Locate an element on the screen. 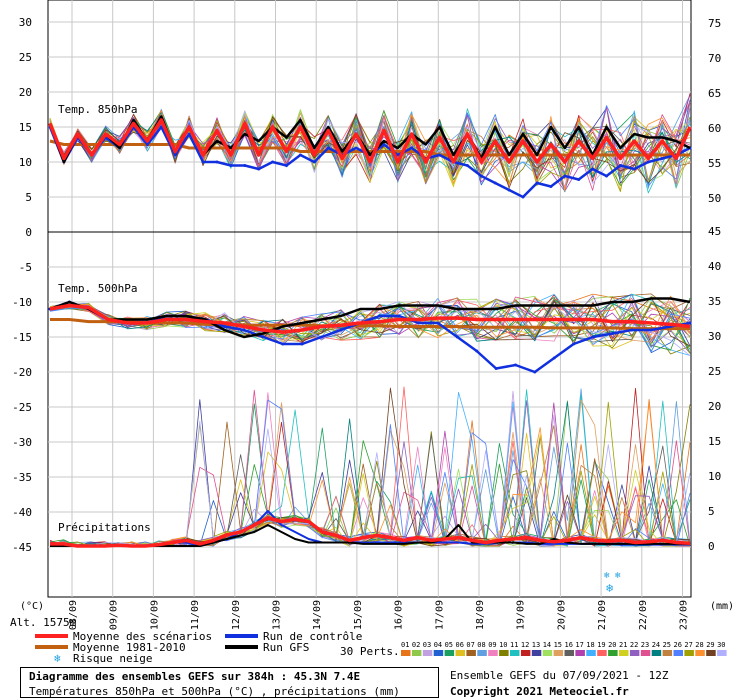 This screenshot has height=700, width=740. date-tick-label: 10/09 is located at coordinates (154, 615).